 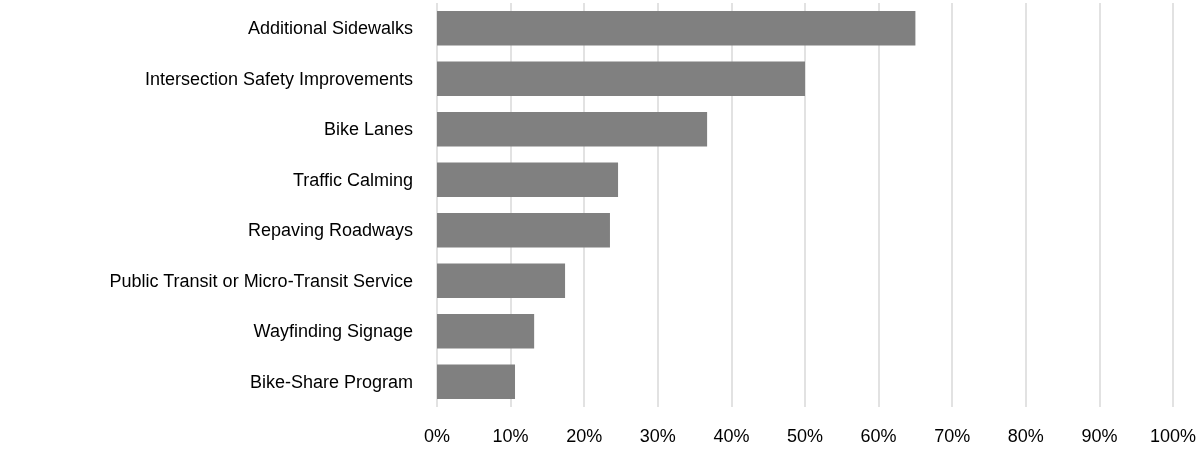 What do you see at coordinates (331, 381) in the screenshot?
I see `y-tick-label: Bike-Share Program` at bounding box center [331, 381].